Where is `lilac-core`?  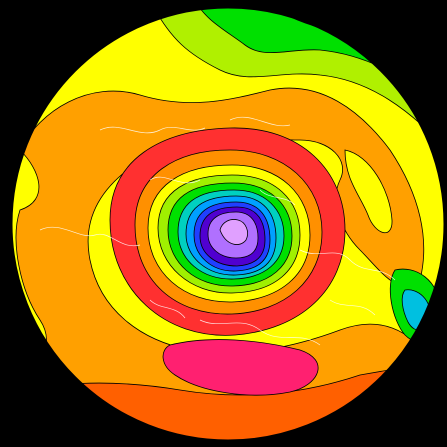 lilac-core is located at coordinates (233, 232).